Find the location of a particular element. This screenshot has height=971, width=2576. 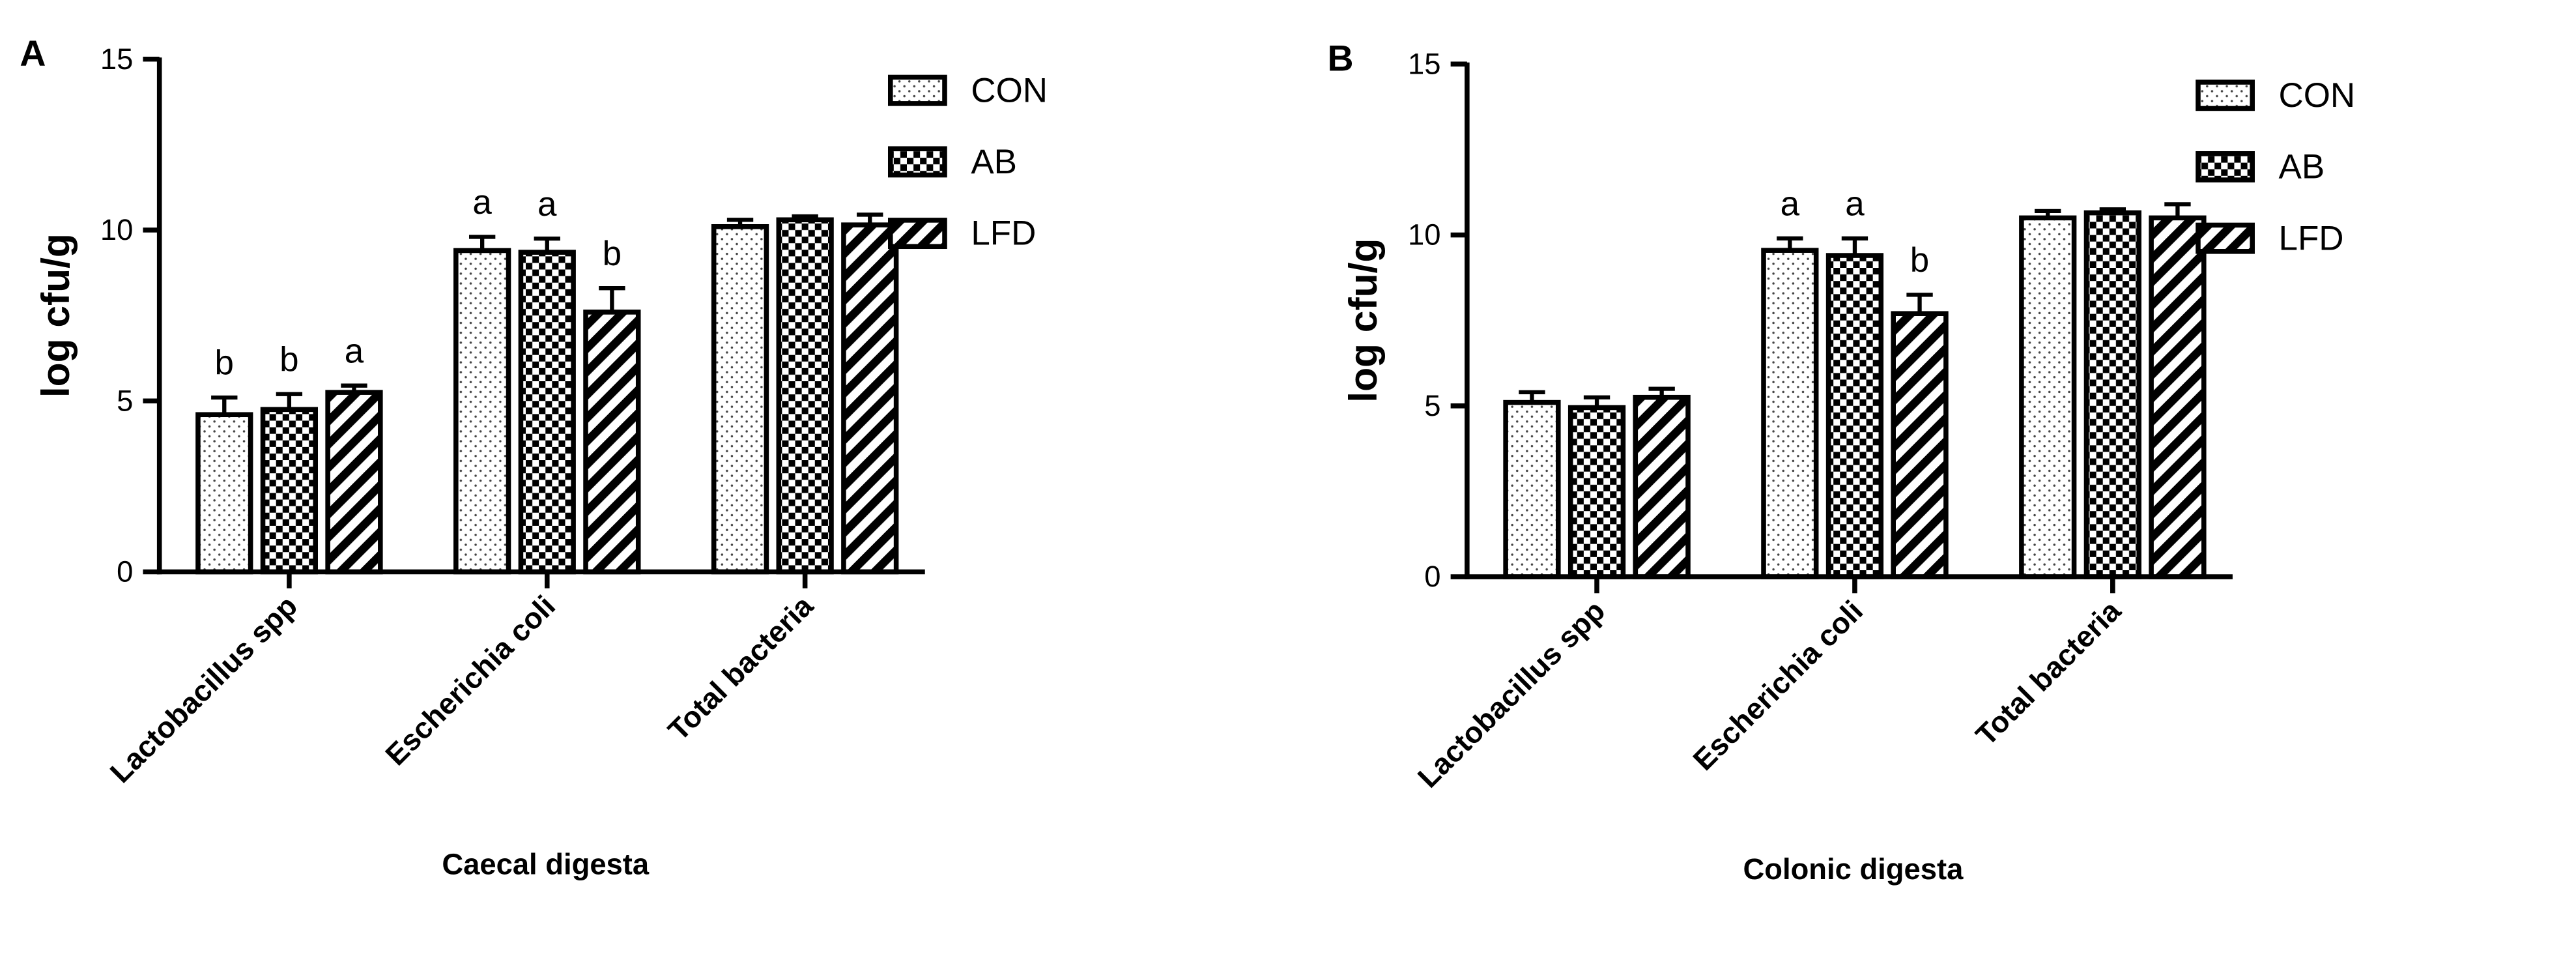

panel-label: B is located at coordinates (1341, 58).